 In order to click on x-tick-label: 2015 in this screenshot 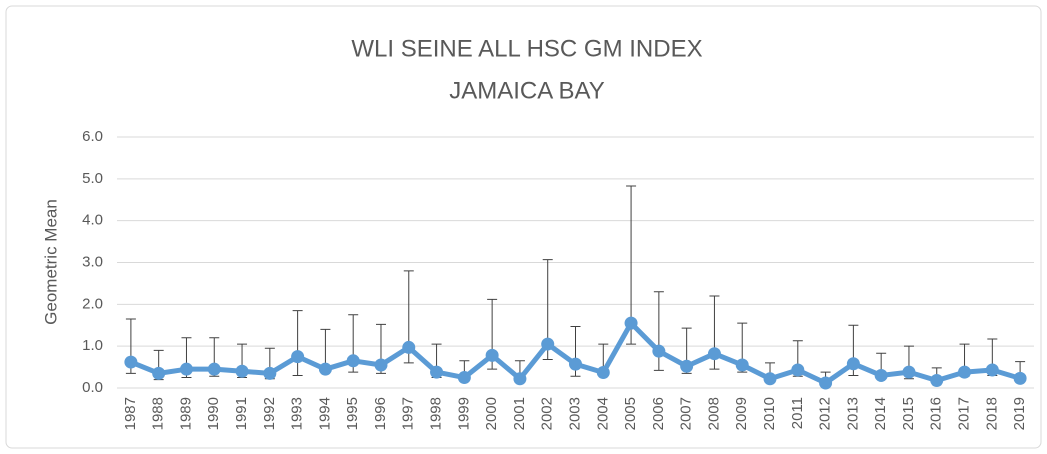, I will do `click(908, 413)`.